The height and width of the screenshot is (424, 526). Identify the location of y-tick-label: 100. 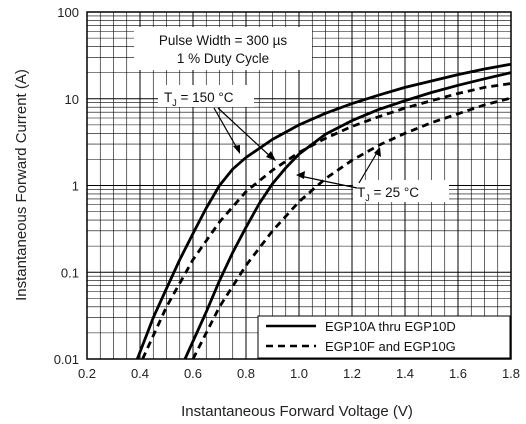
(68, 12).